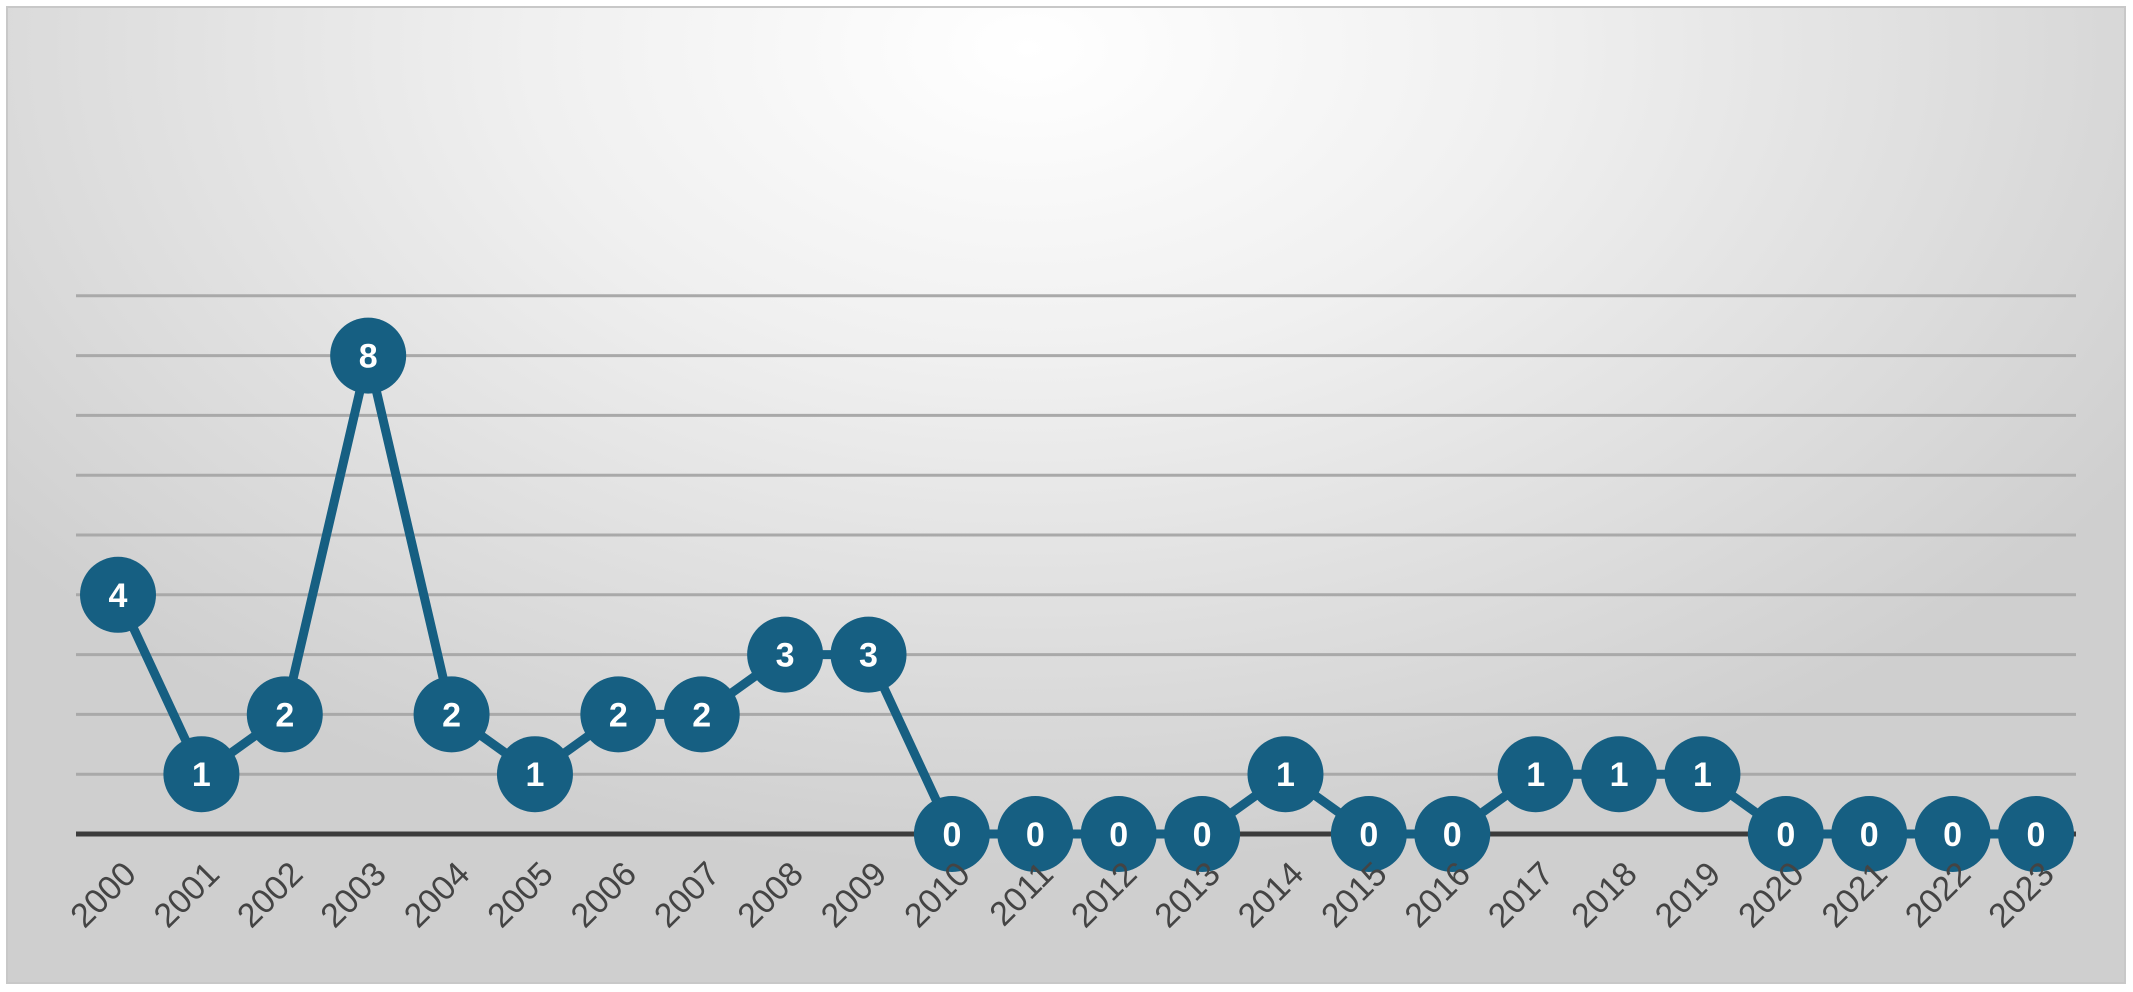  I want to click on data-label: 4, so click(118, 596).